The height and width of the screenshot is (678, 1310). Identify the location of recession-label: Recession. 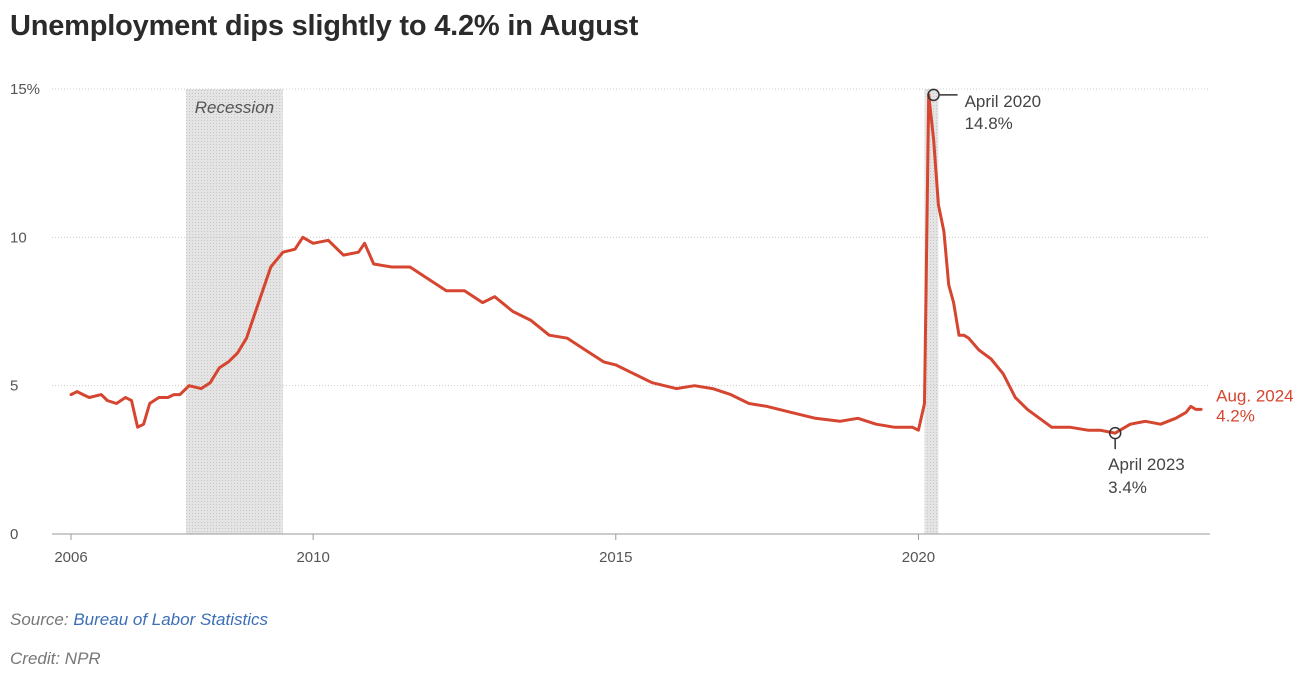
(234, 107).